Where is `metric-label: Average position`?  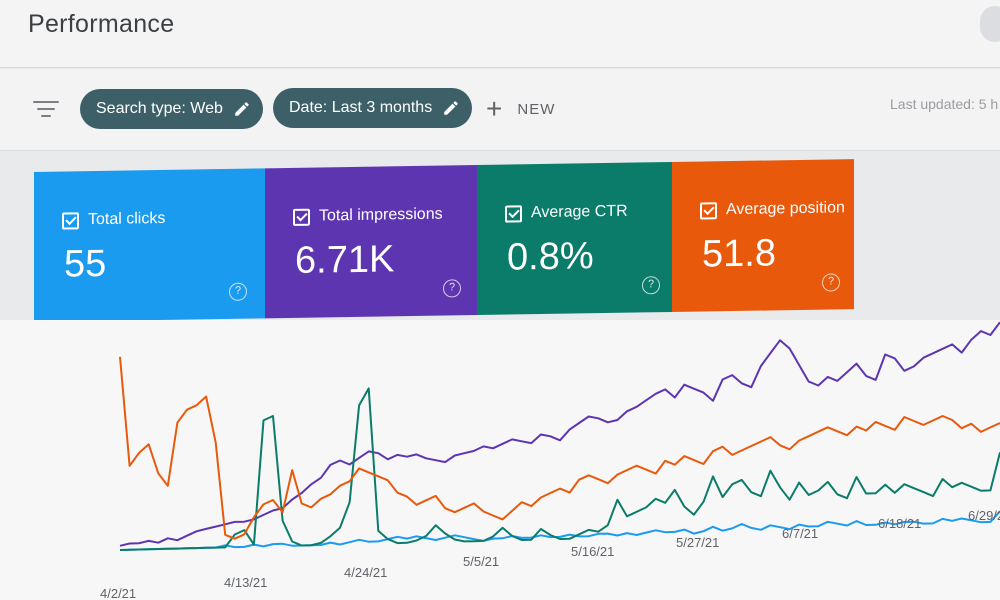
metric-label: Average position is located at coordinates (785, 209).